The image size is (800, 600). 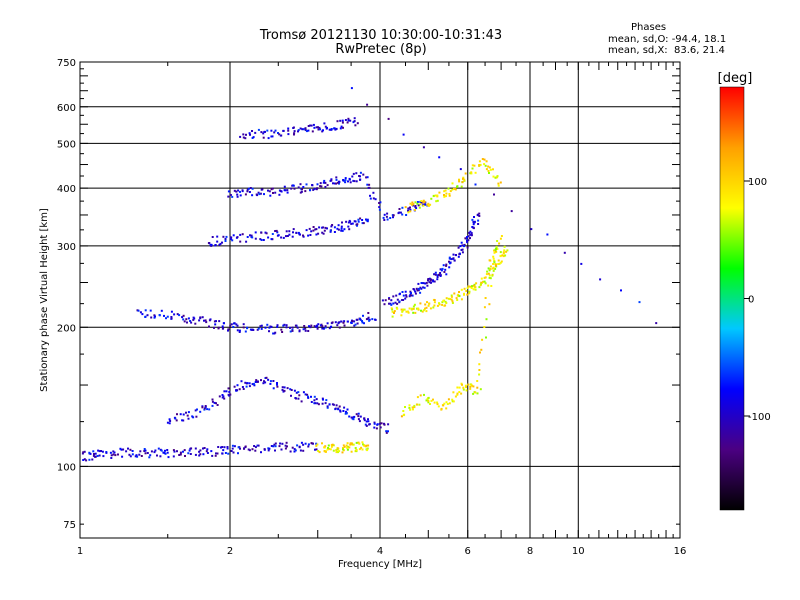 I want to click on y-tick-label: 300, so click(x=66, y=247).